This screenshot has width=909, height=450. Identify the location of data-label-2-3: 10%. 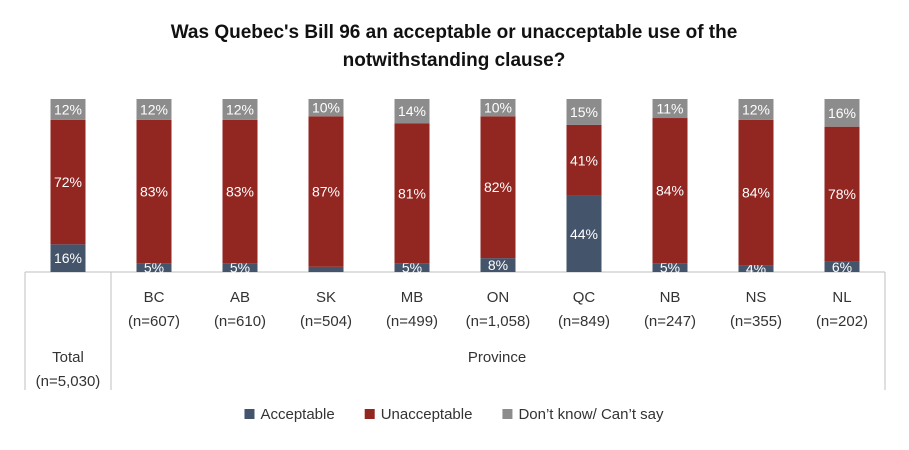
(326, 108).